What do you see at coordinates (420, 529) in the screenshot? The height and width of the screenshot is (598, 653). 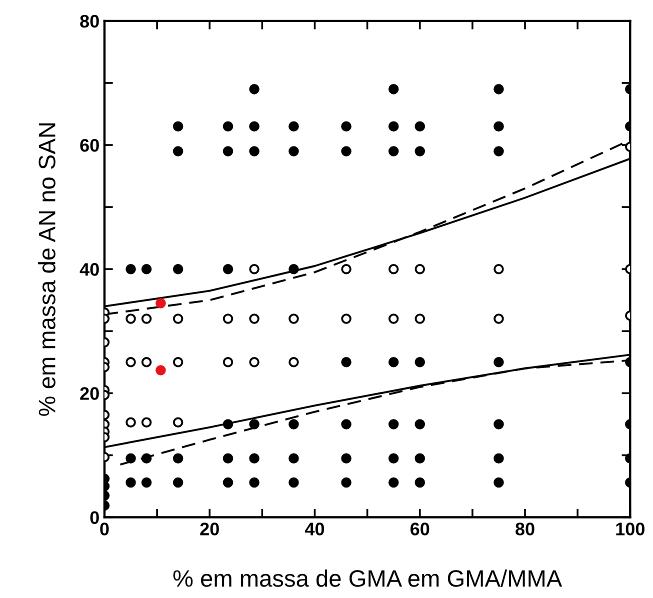 I see `x-tick-label: 60` at bounding box center [420, 529].